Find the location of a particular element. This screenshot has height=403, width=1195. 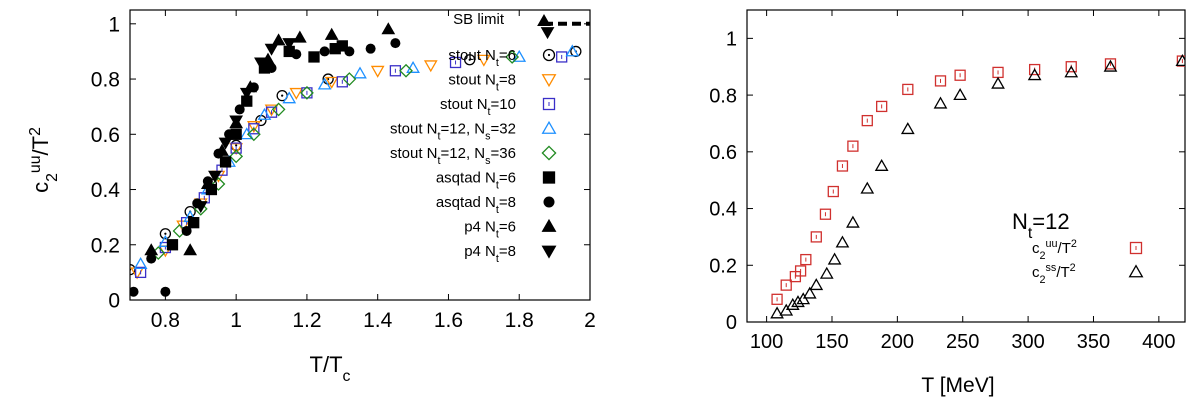

x-tick-label: 1 is located at coordinates (236, 320).